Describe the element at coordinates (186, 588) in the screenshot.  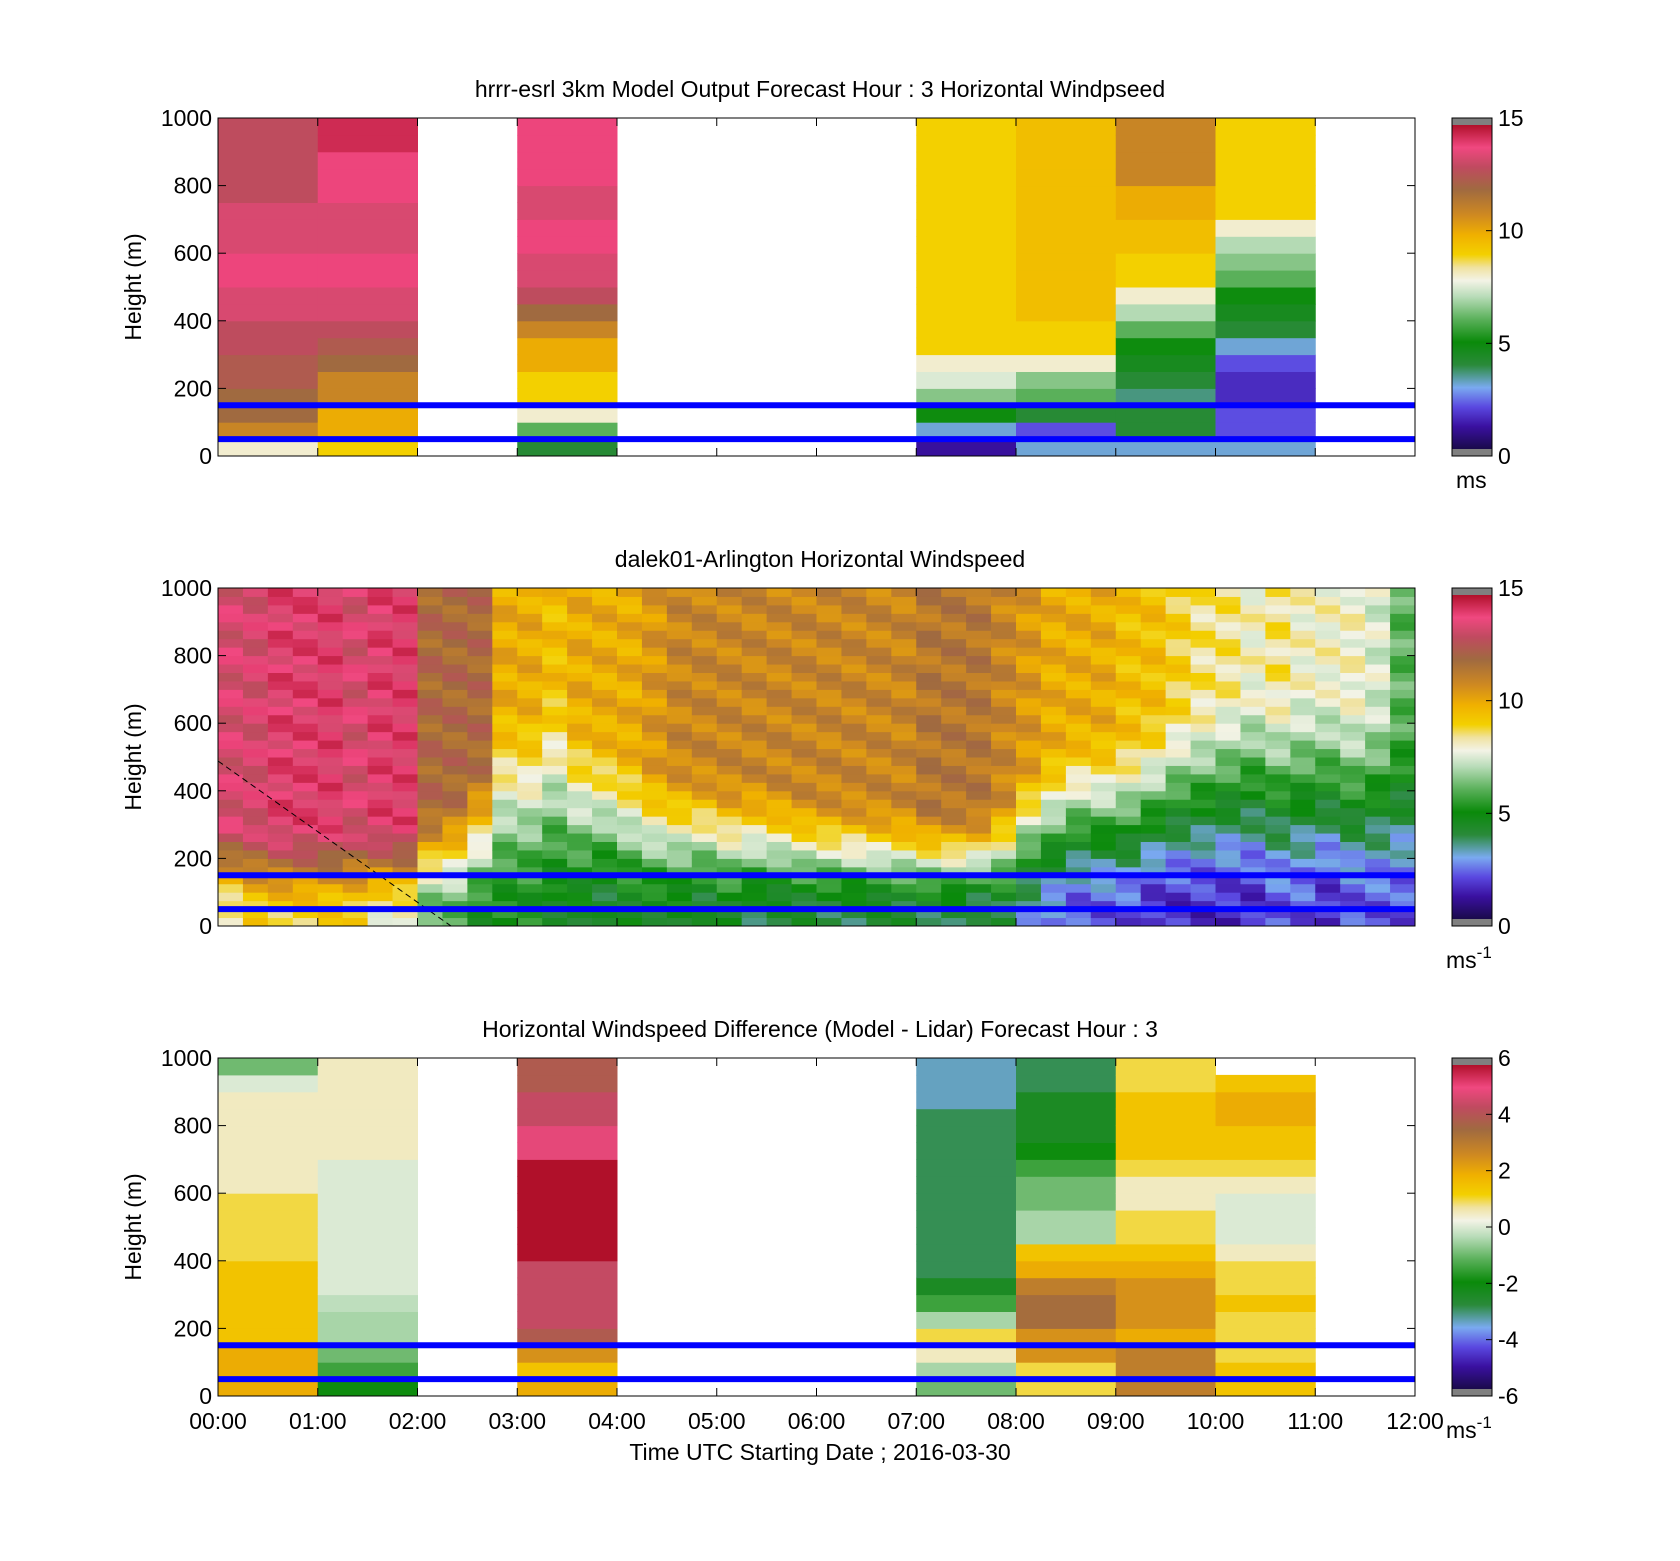
I see `y-tick-label: 1000` at that location.